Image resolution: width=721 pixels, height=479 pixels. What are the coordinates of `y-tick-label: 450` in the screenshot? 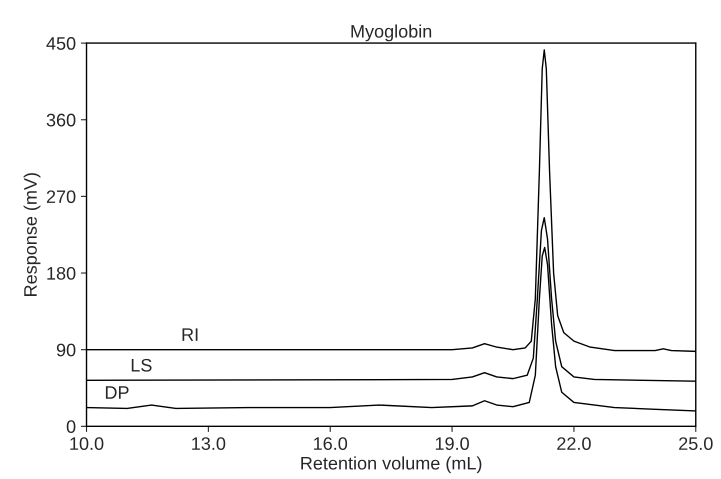 It's located at (61, 43).